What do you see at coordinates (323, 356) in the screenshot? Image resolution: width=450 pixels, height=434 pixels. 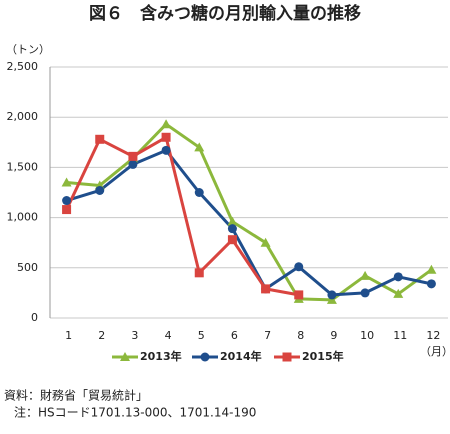 I see `legend-label: 2015年` at bounding box center [323, 356].